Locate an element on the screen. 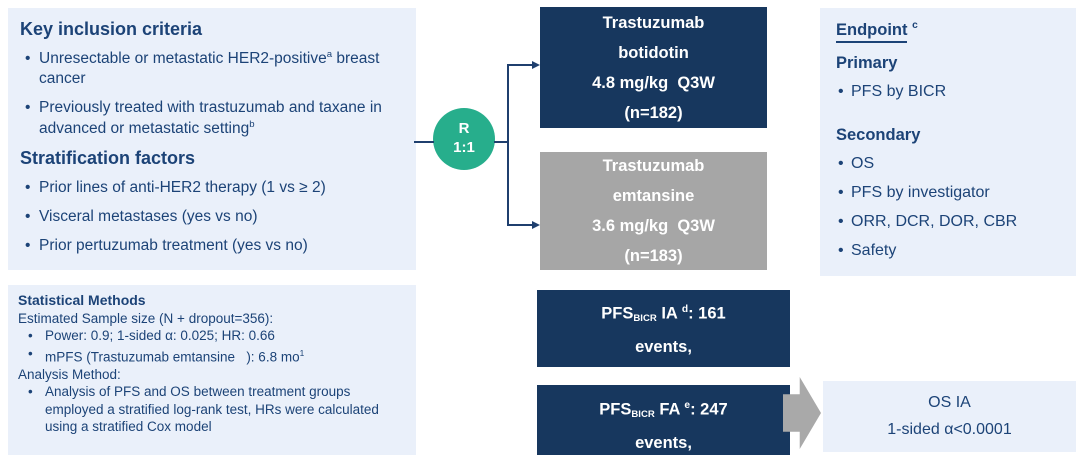  footnote-marker-b: b is located at coordinates (252, 124).